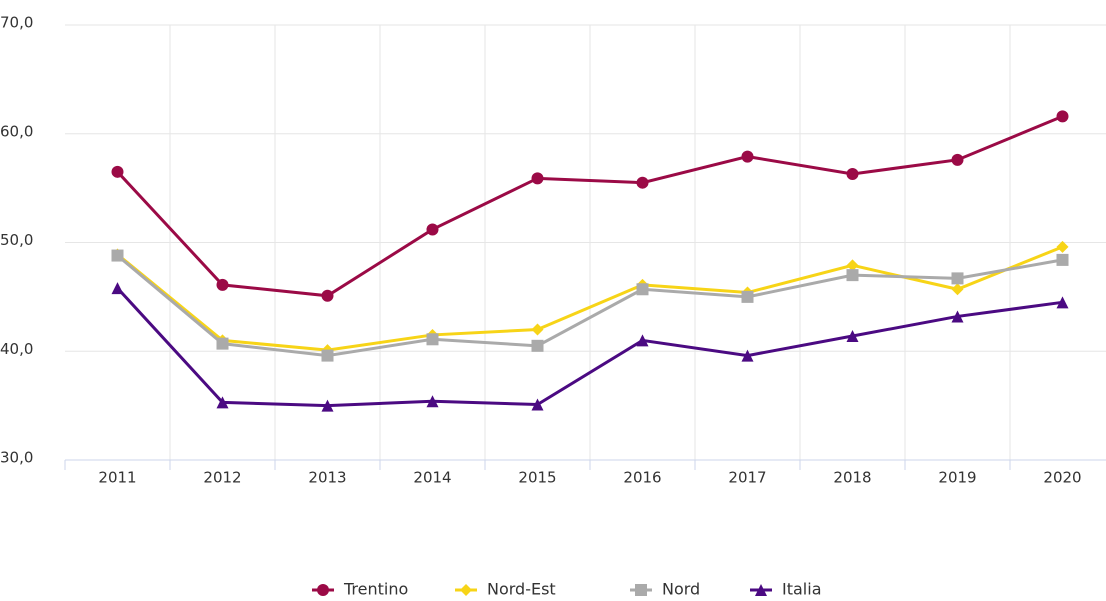 This screenshot has width=1106, height=601. I want to click on x-tick-label: 2020, so click(1062, 478).